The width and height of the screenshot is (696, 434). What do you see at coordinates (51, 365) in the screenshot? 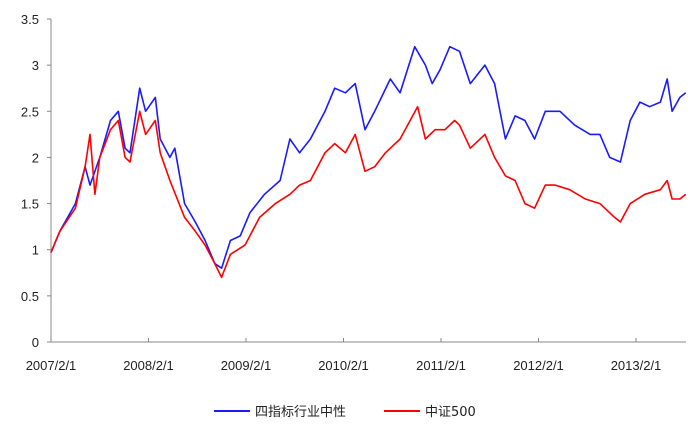
I see `x-tick-label: 2007/2/1` at bounding box center [51, 365].